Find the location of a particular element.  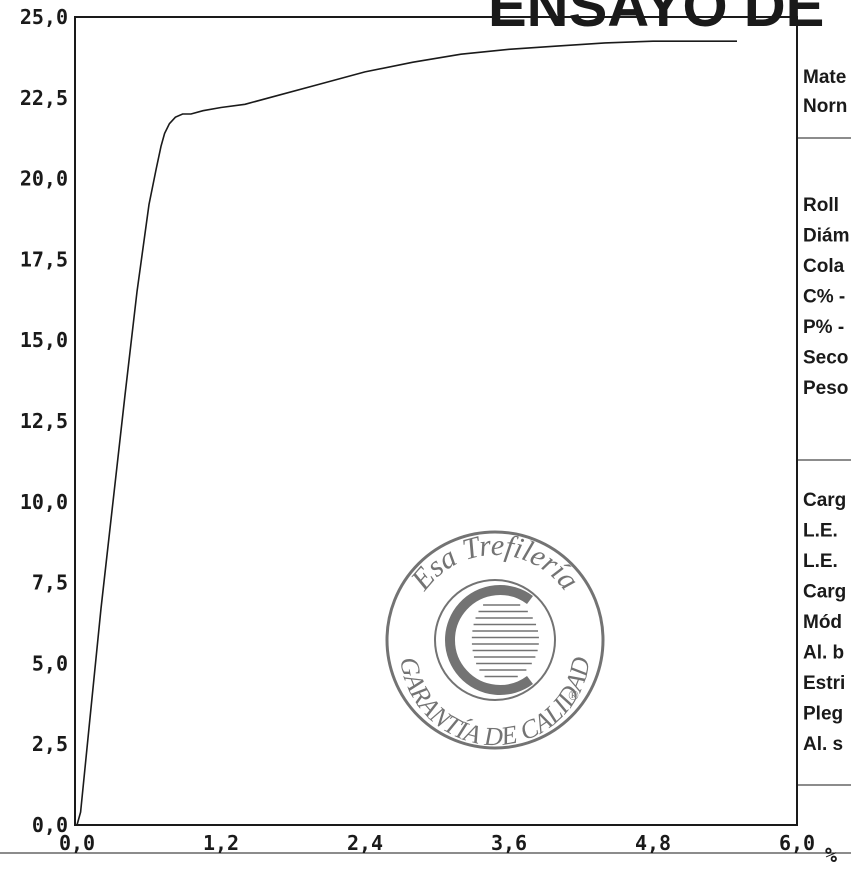

x-tick-label: 6,0 is located at coordinates (797, 843).